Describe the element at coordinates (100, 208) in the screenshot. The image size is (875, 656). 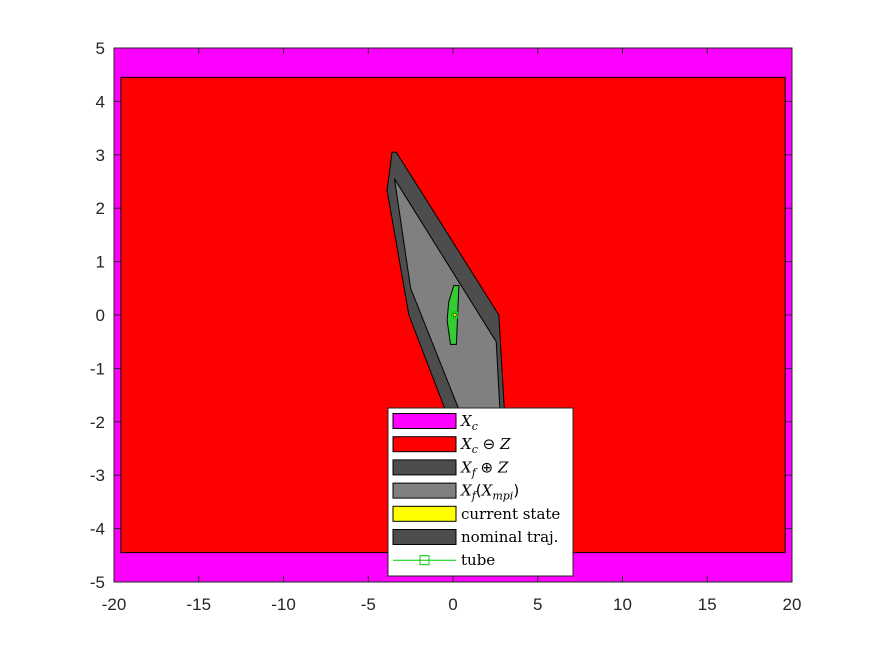
I see `y-tick-label: 2` at that location.